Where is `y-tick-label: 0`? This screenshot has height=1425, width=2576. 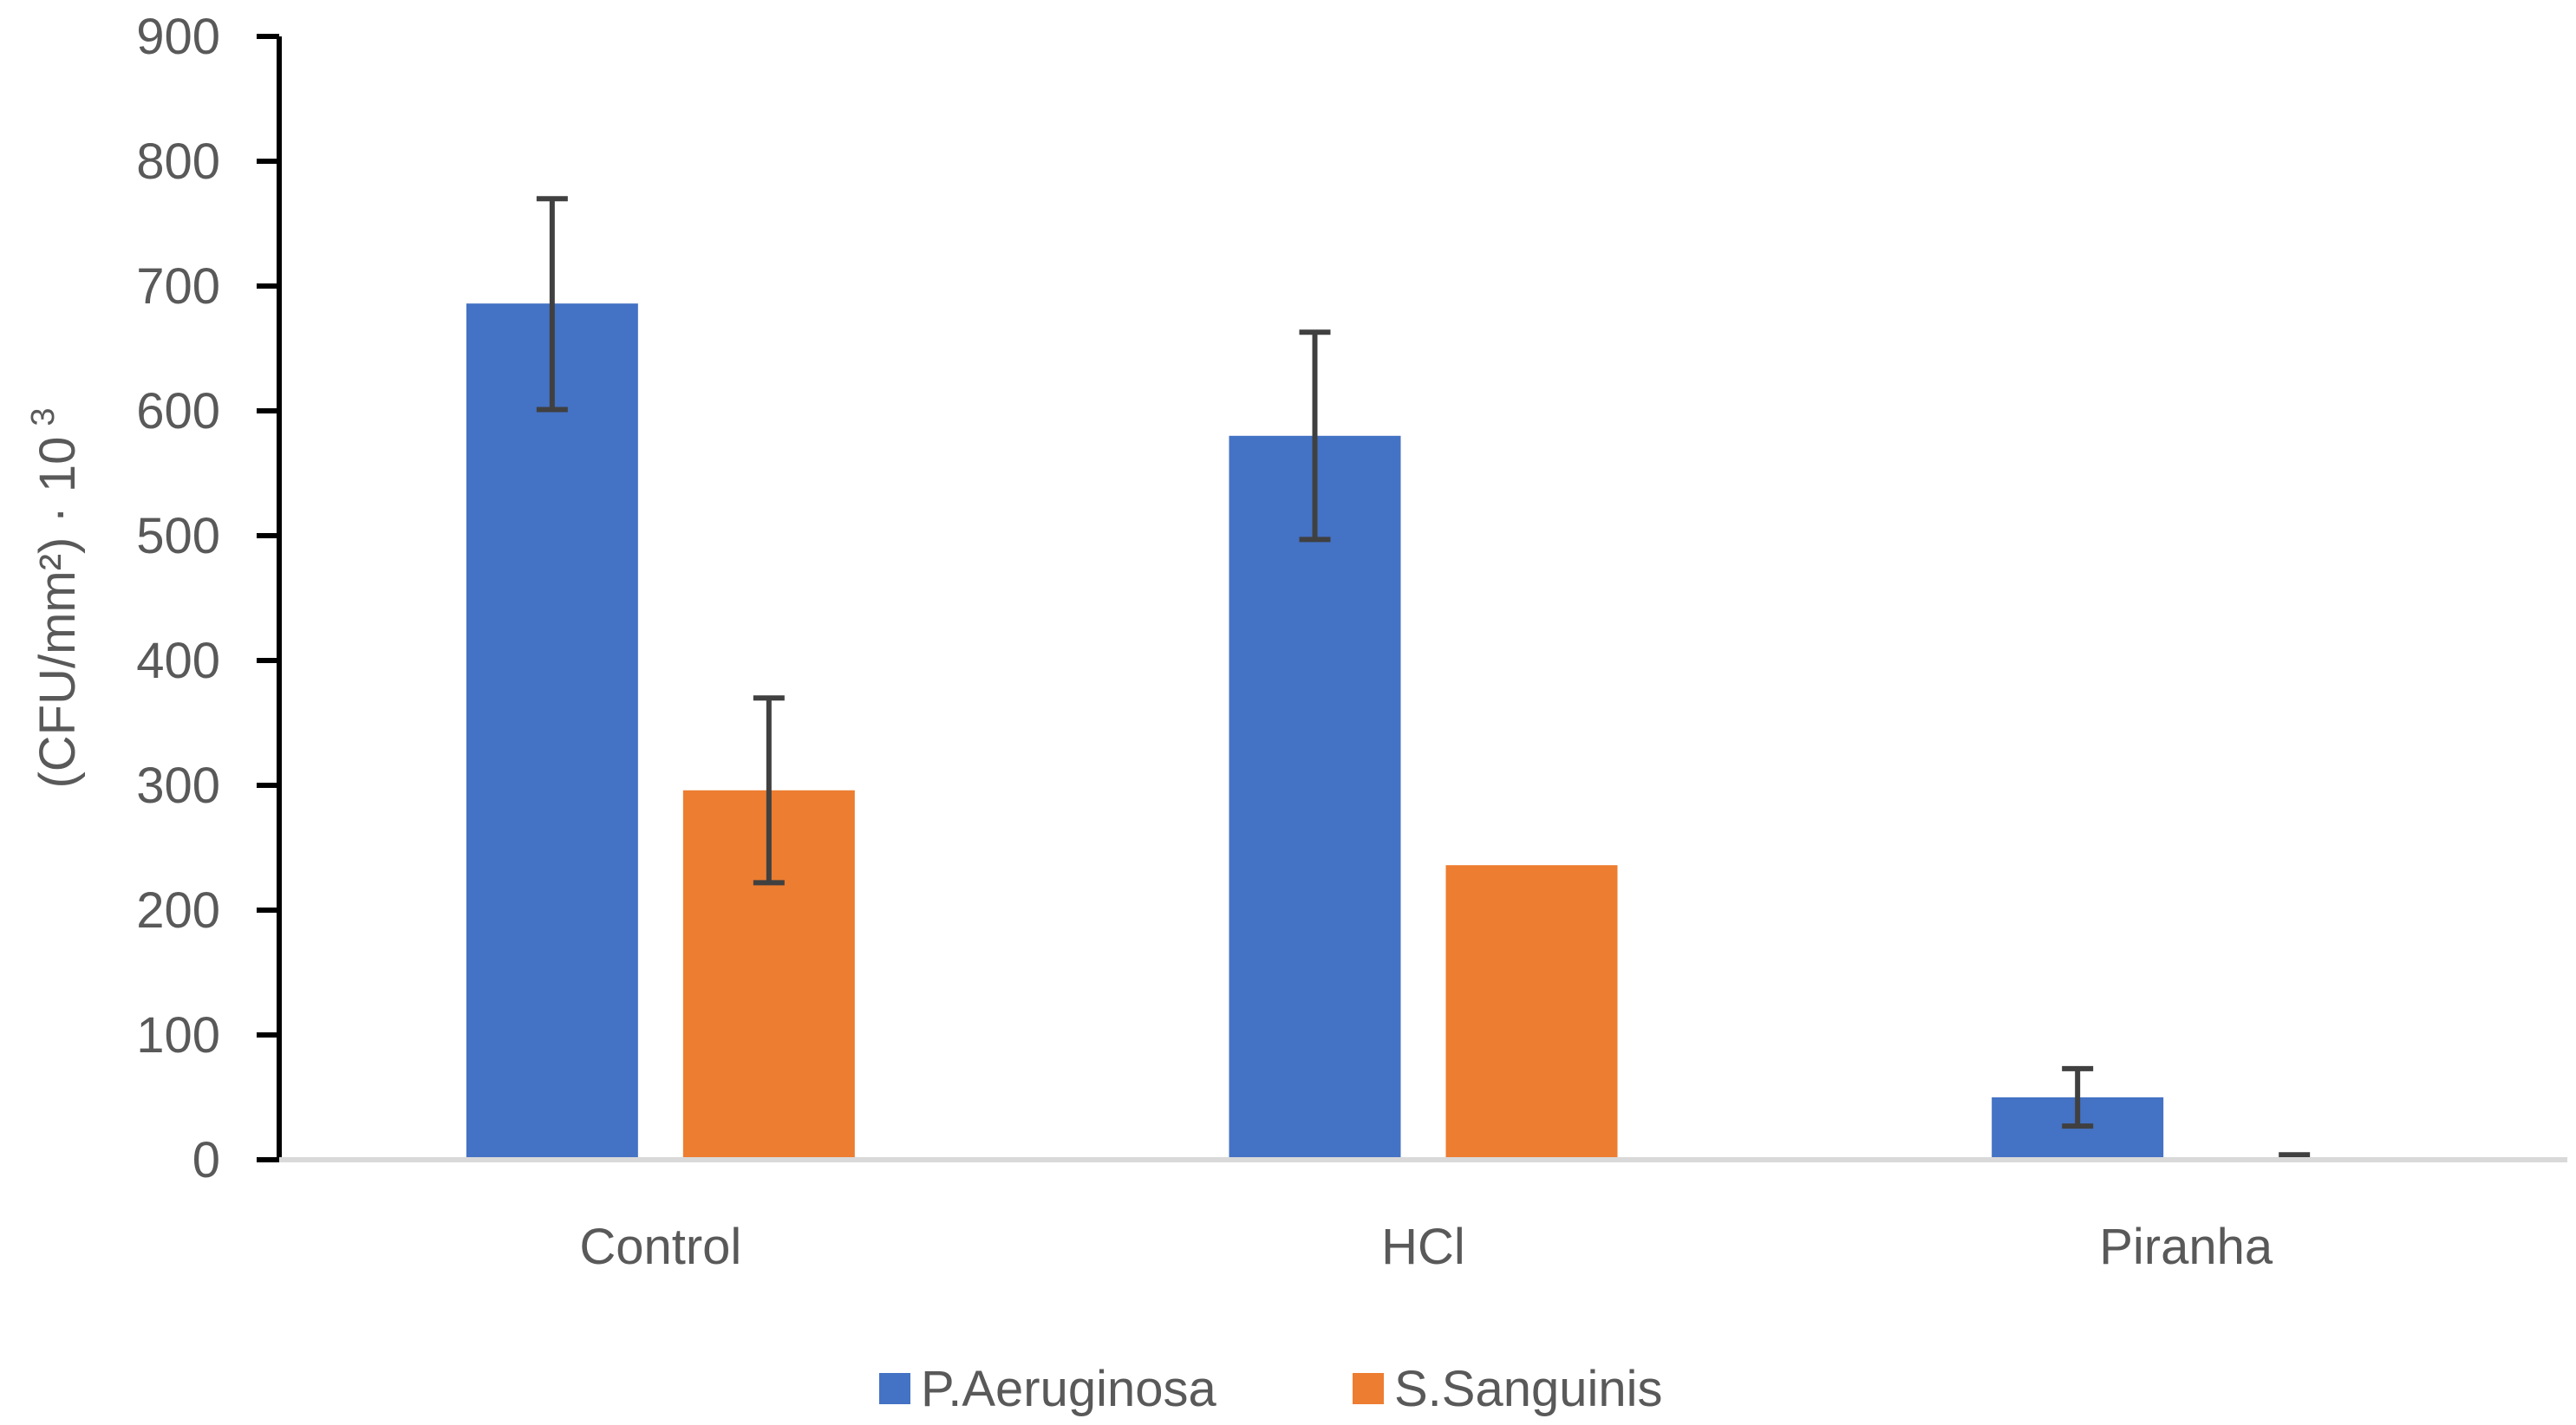 y-tick-label: 0 is located at coordinates (206, 1160).